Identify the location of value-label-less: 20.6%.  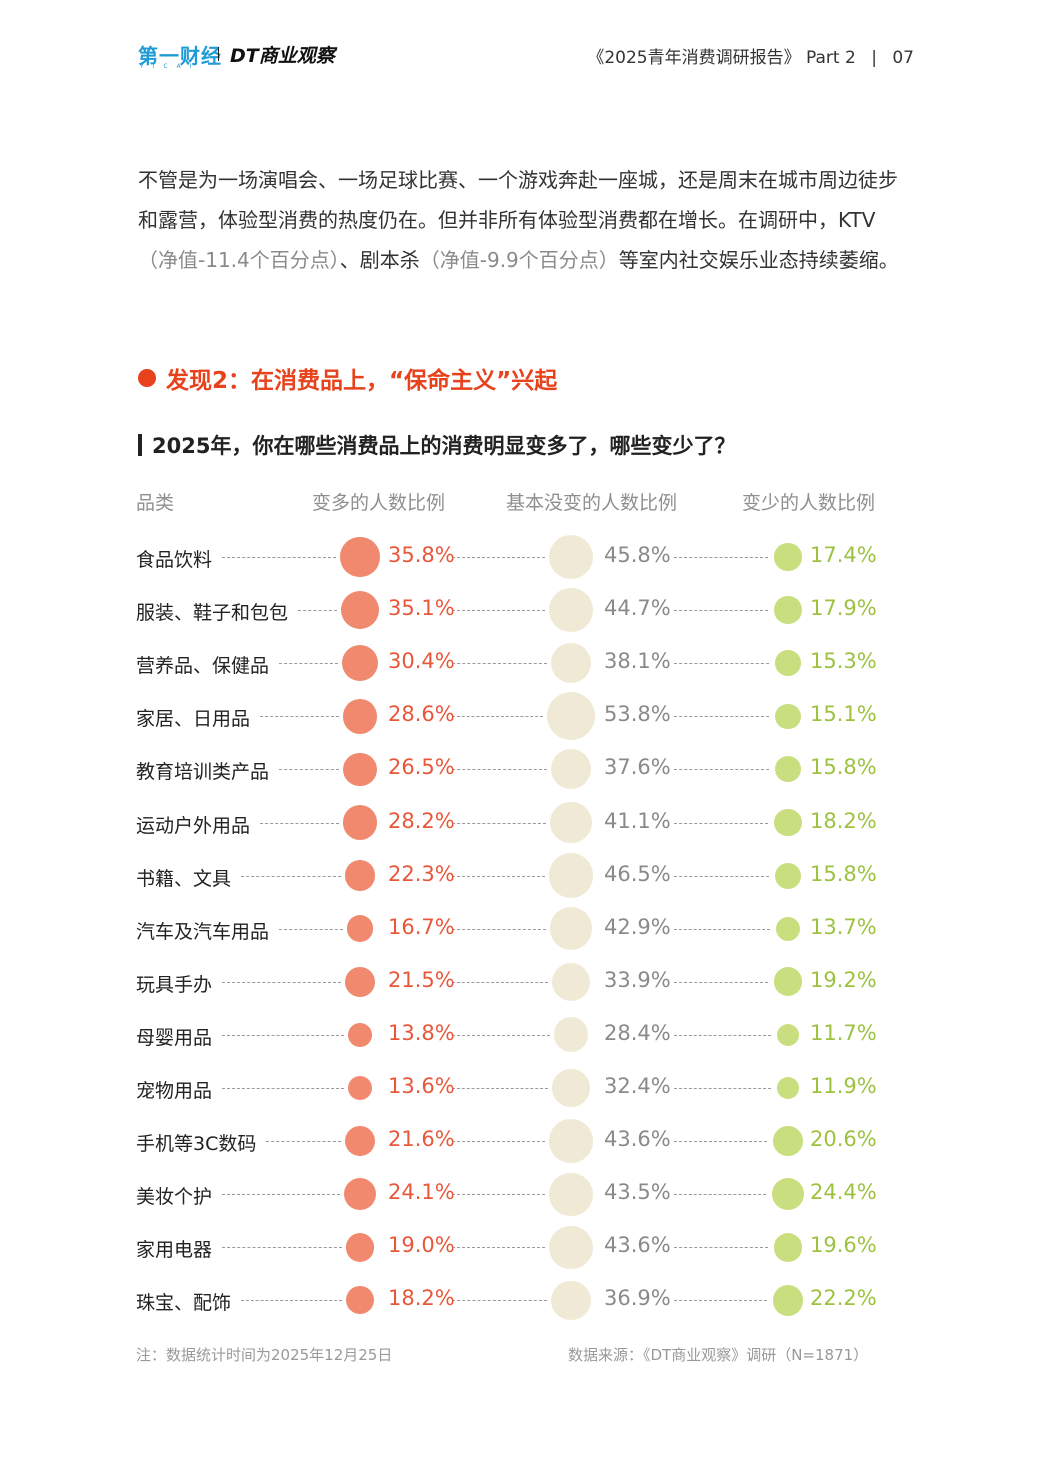
(843, 1139).